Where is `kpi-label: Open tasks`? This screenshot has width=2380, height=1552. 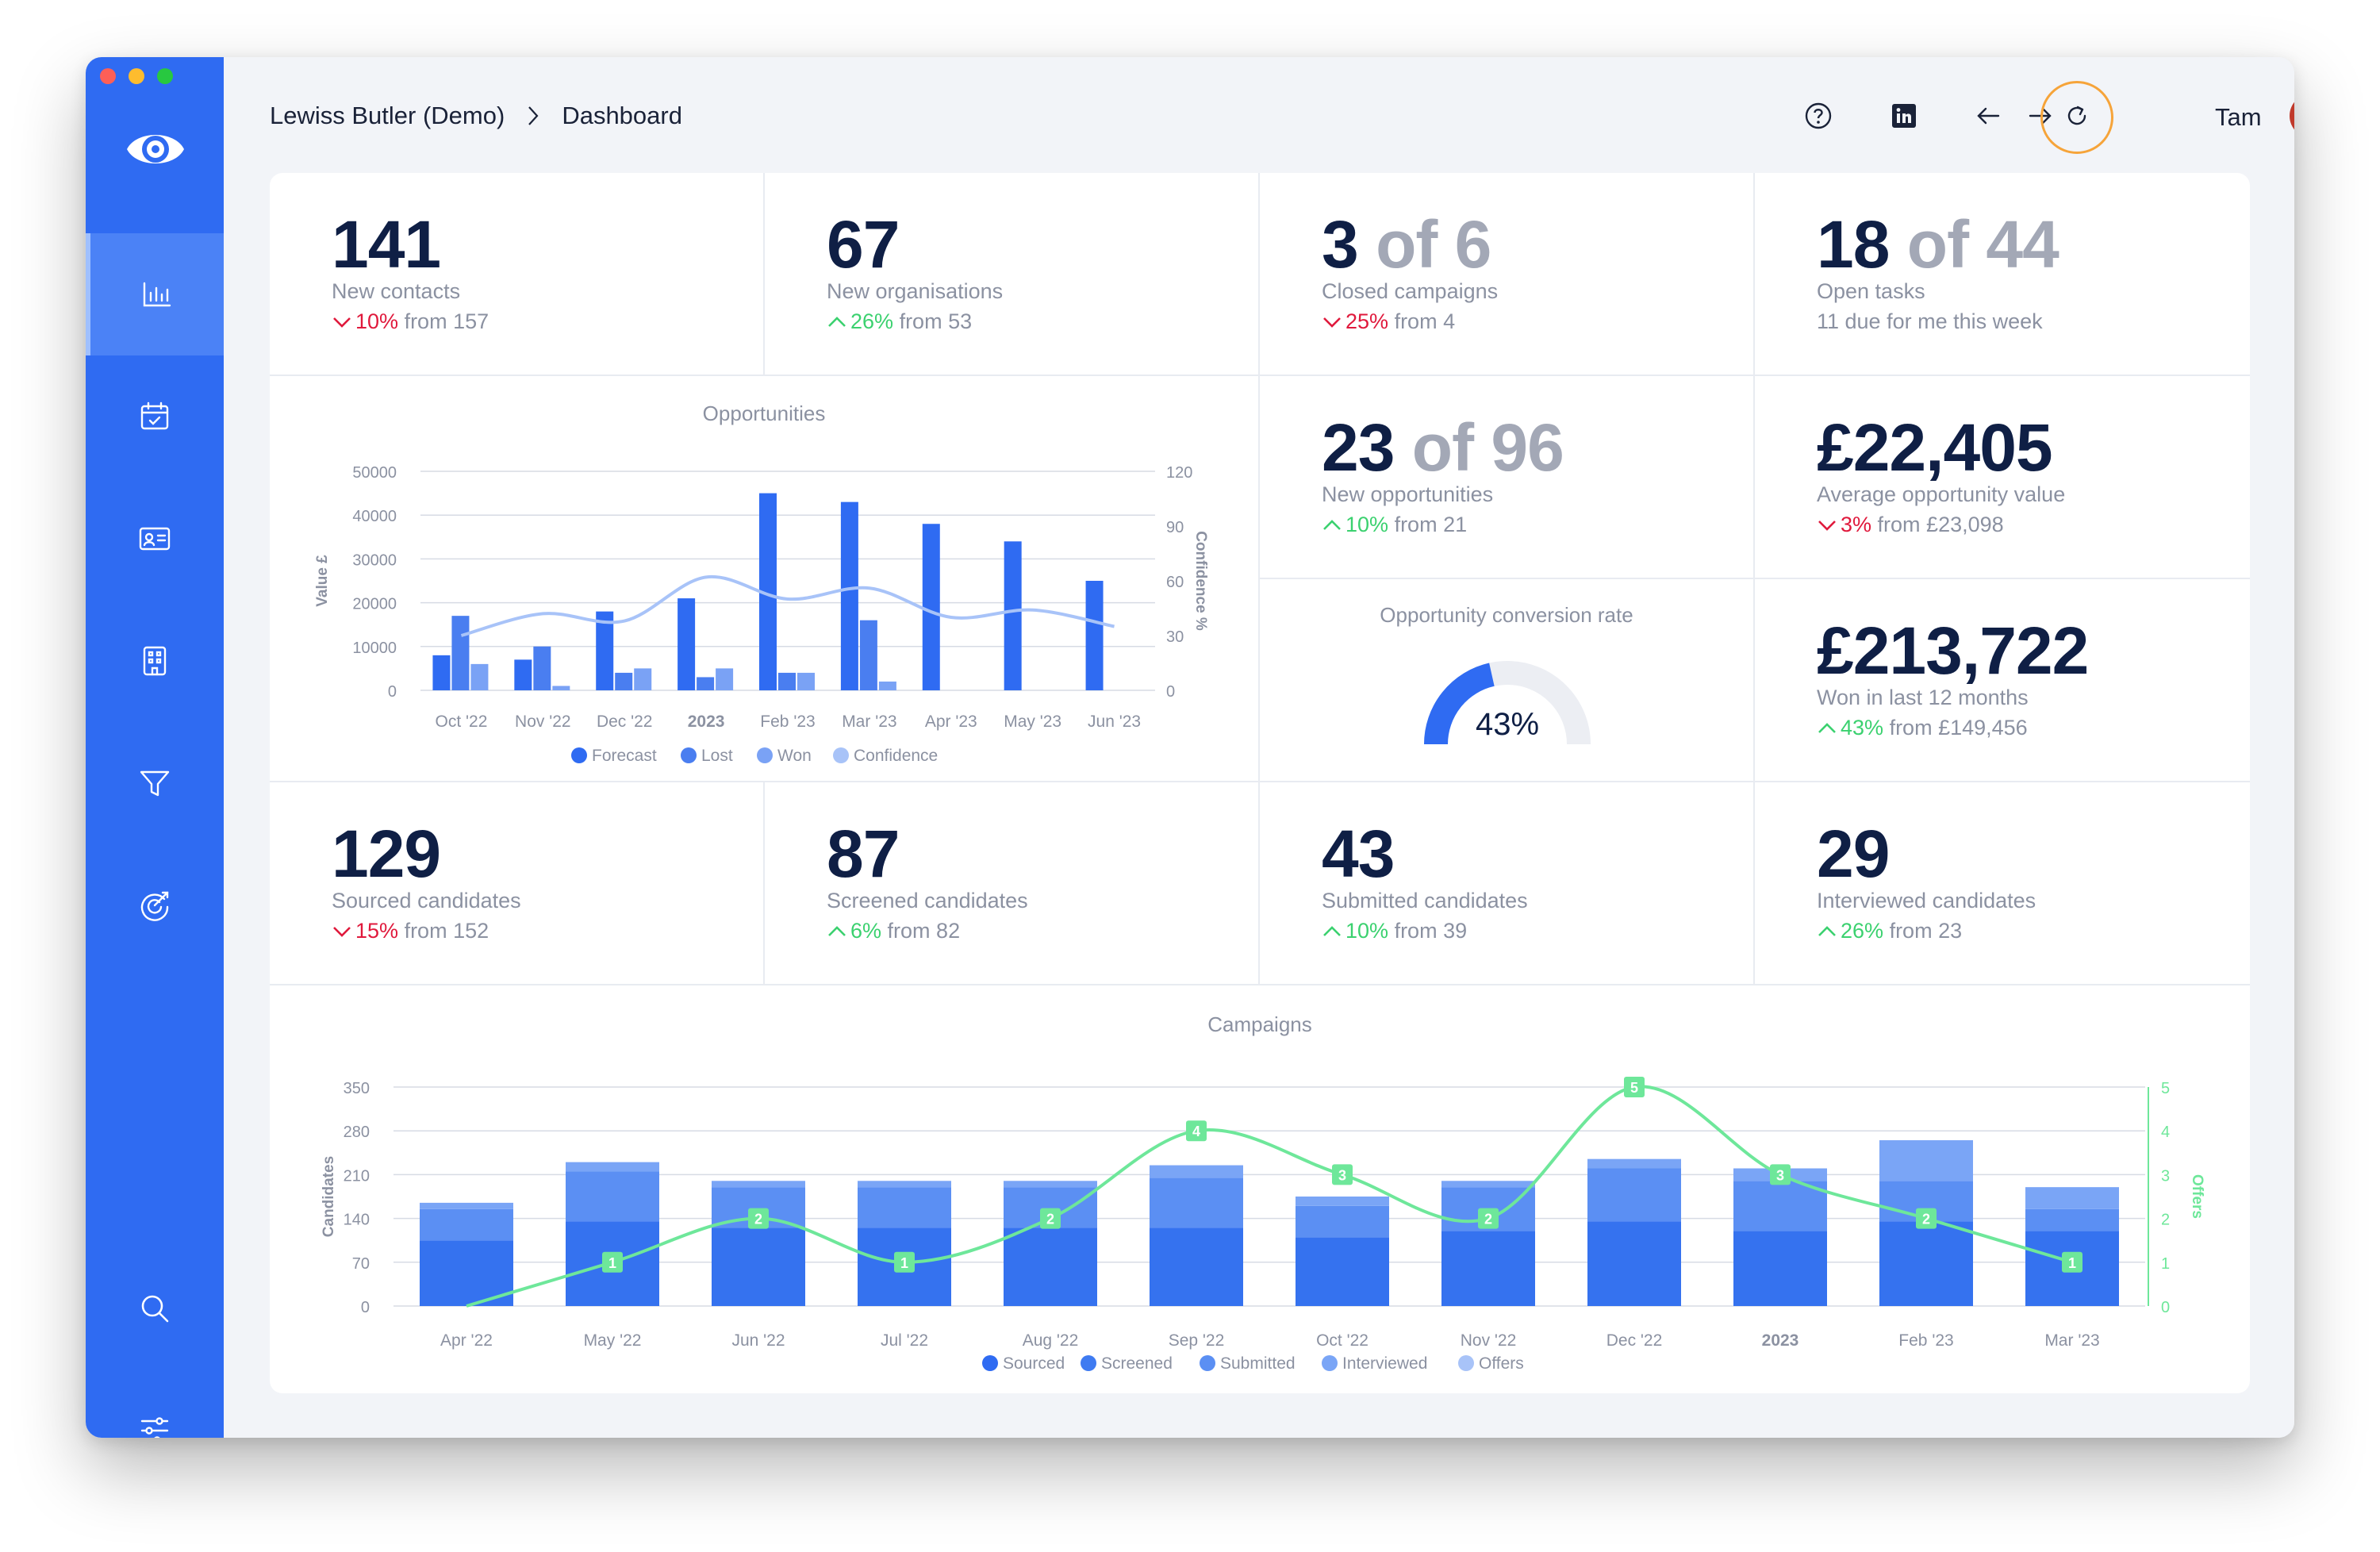 kpi-label: Open tasks is located at coordinates (1871, 291).